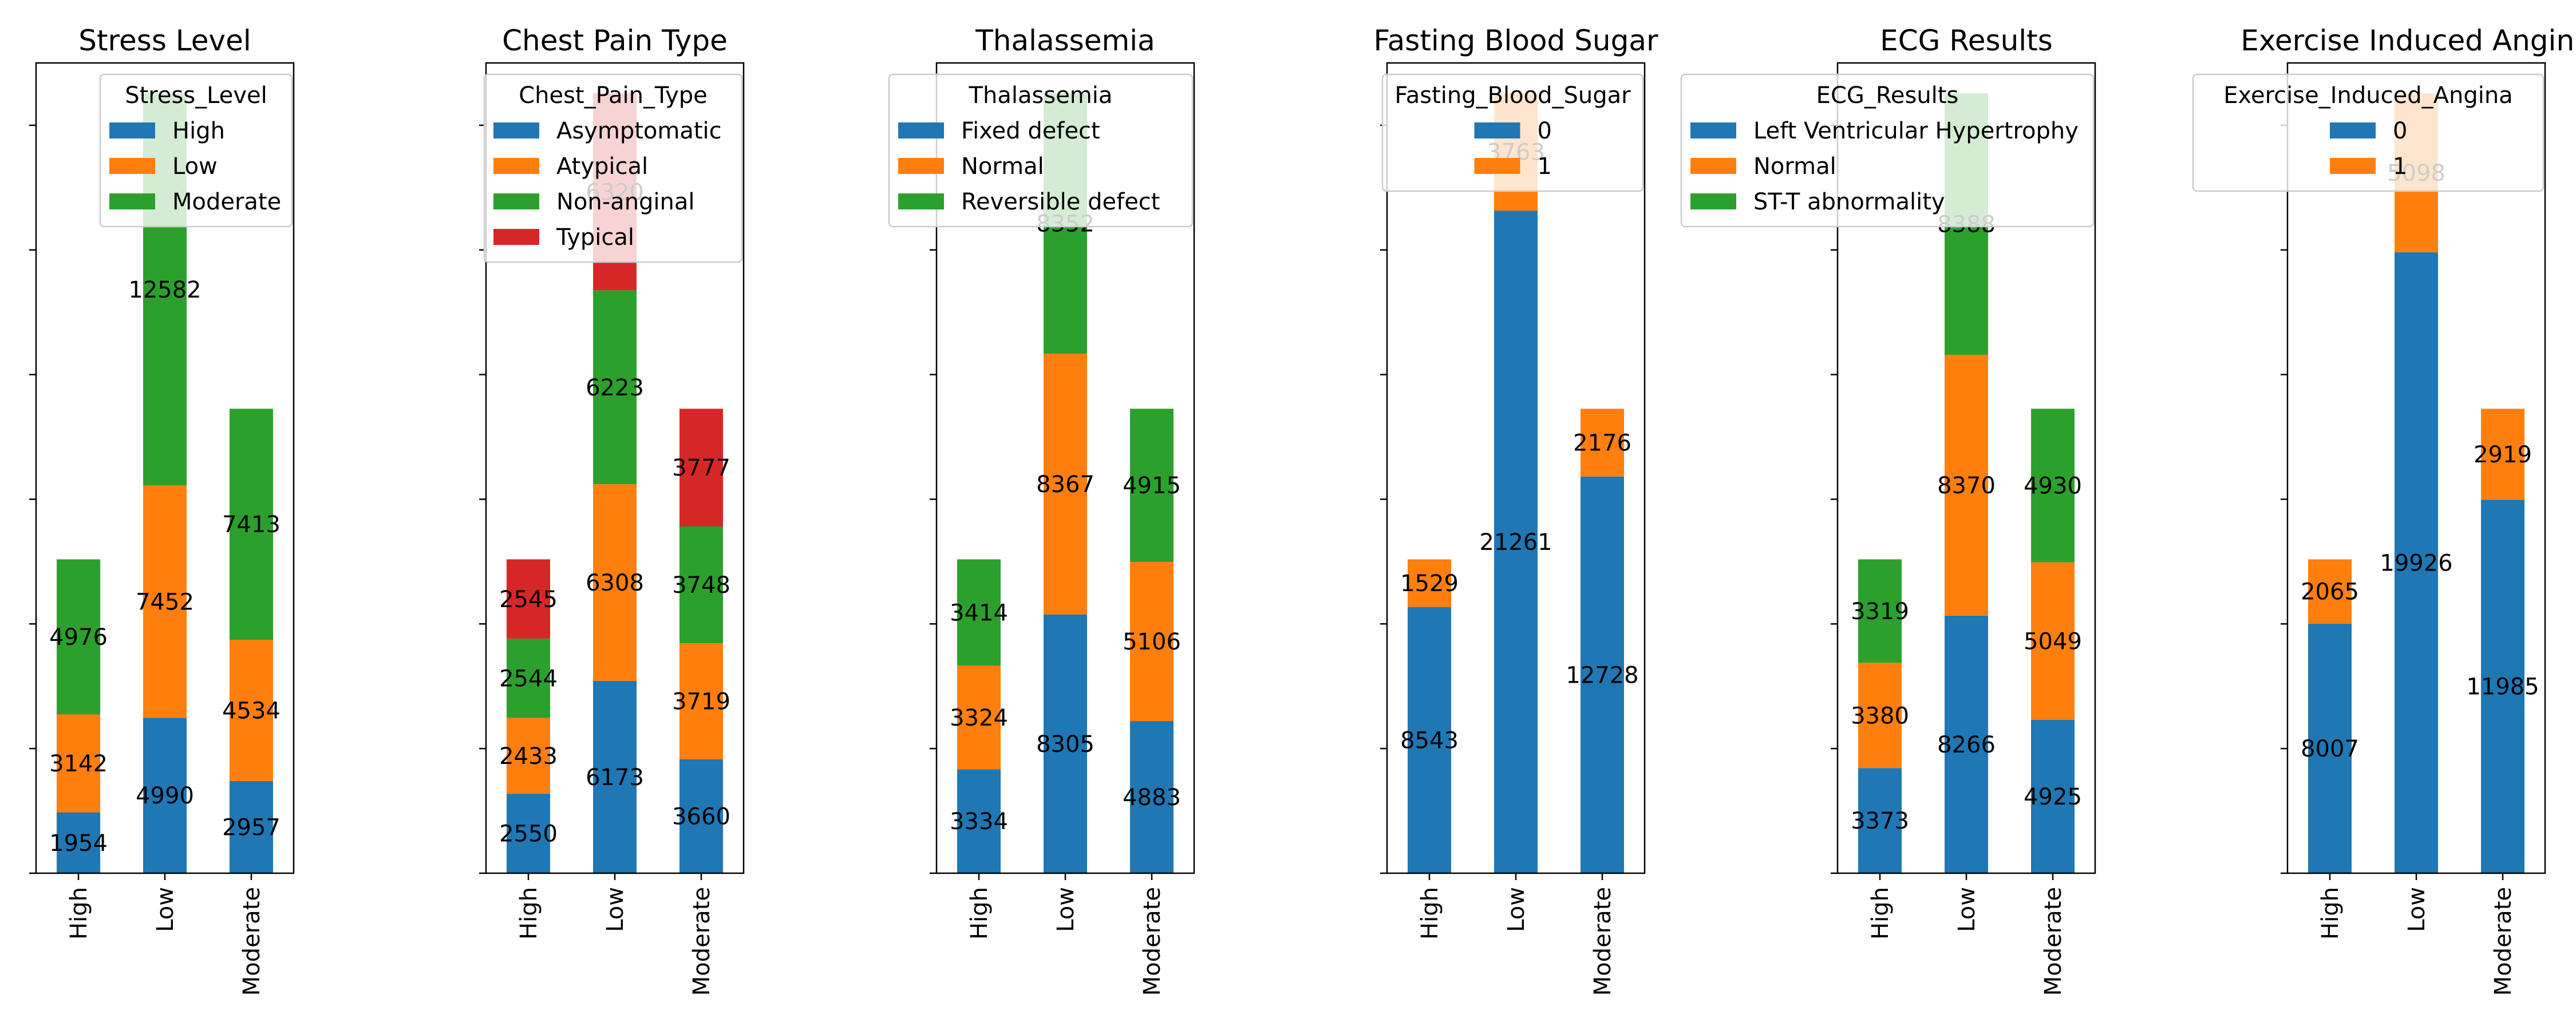 The height and width of the screenshot is (1030, 2576). What do you see at coordinates (251, 711) in the screenshot?
I see `data-label: 4534` at bounding box center [251, 711].